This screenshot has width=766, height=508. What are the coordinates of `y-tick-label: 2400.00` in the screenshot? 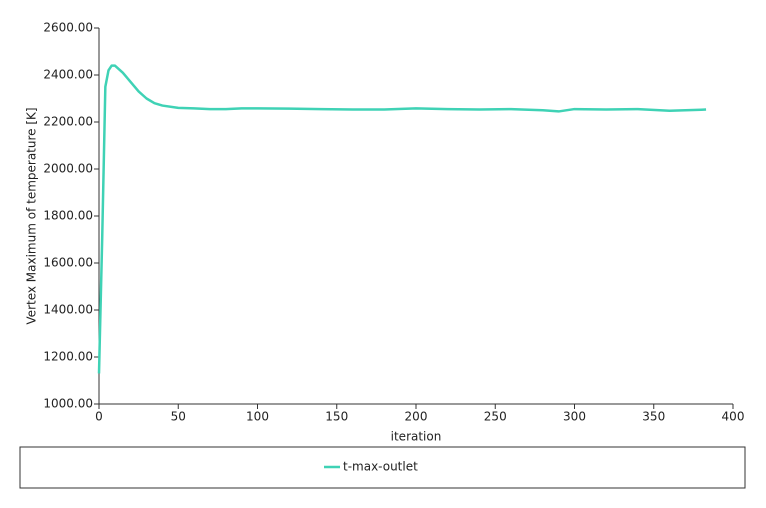 It's located at (68, 75).